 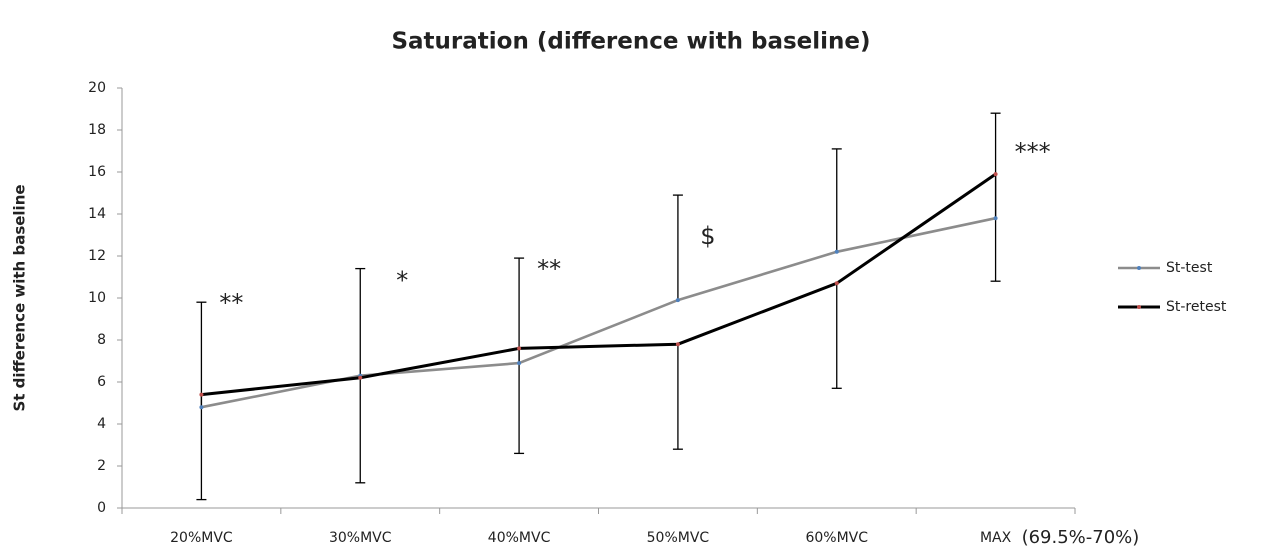 What do you see at coordinates (101, 382) in the screenshot?
I see `y-tick-label: 6` at bounding box center [101, 382].